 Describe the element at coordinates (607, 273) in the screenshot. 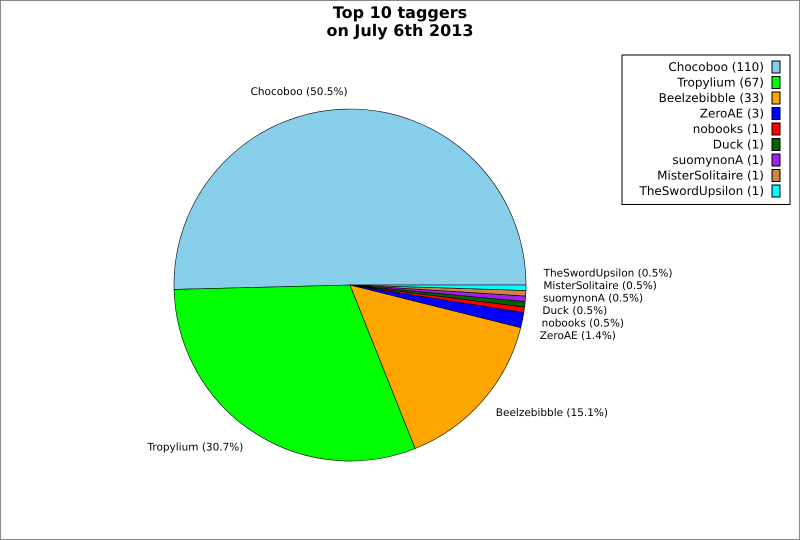

I see `data-label: TheSwordUpsilon (0.5%)` at that location.